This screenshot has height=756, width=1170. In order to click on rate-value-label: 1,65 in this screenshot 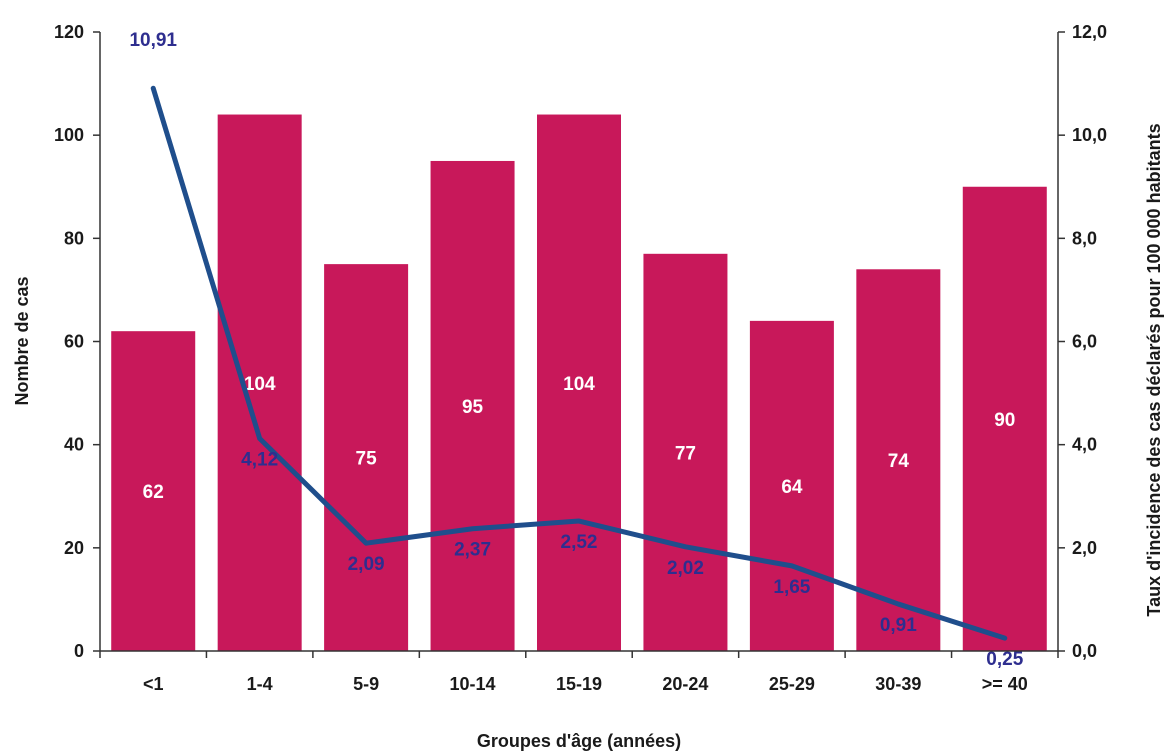, I will do `click(791, 587)`.